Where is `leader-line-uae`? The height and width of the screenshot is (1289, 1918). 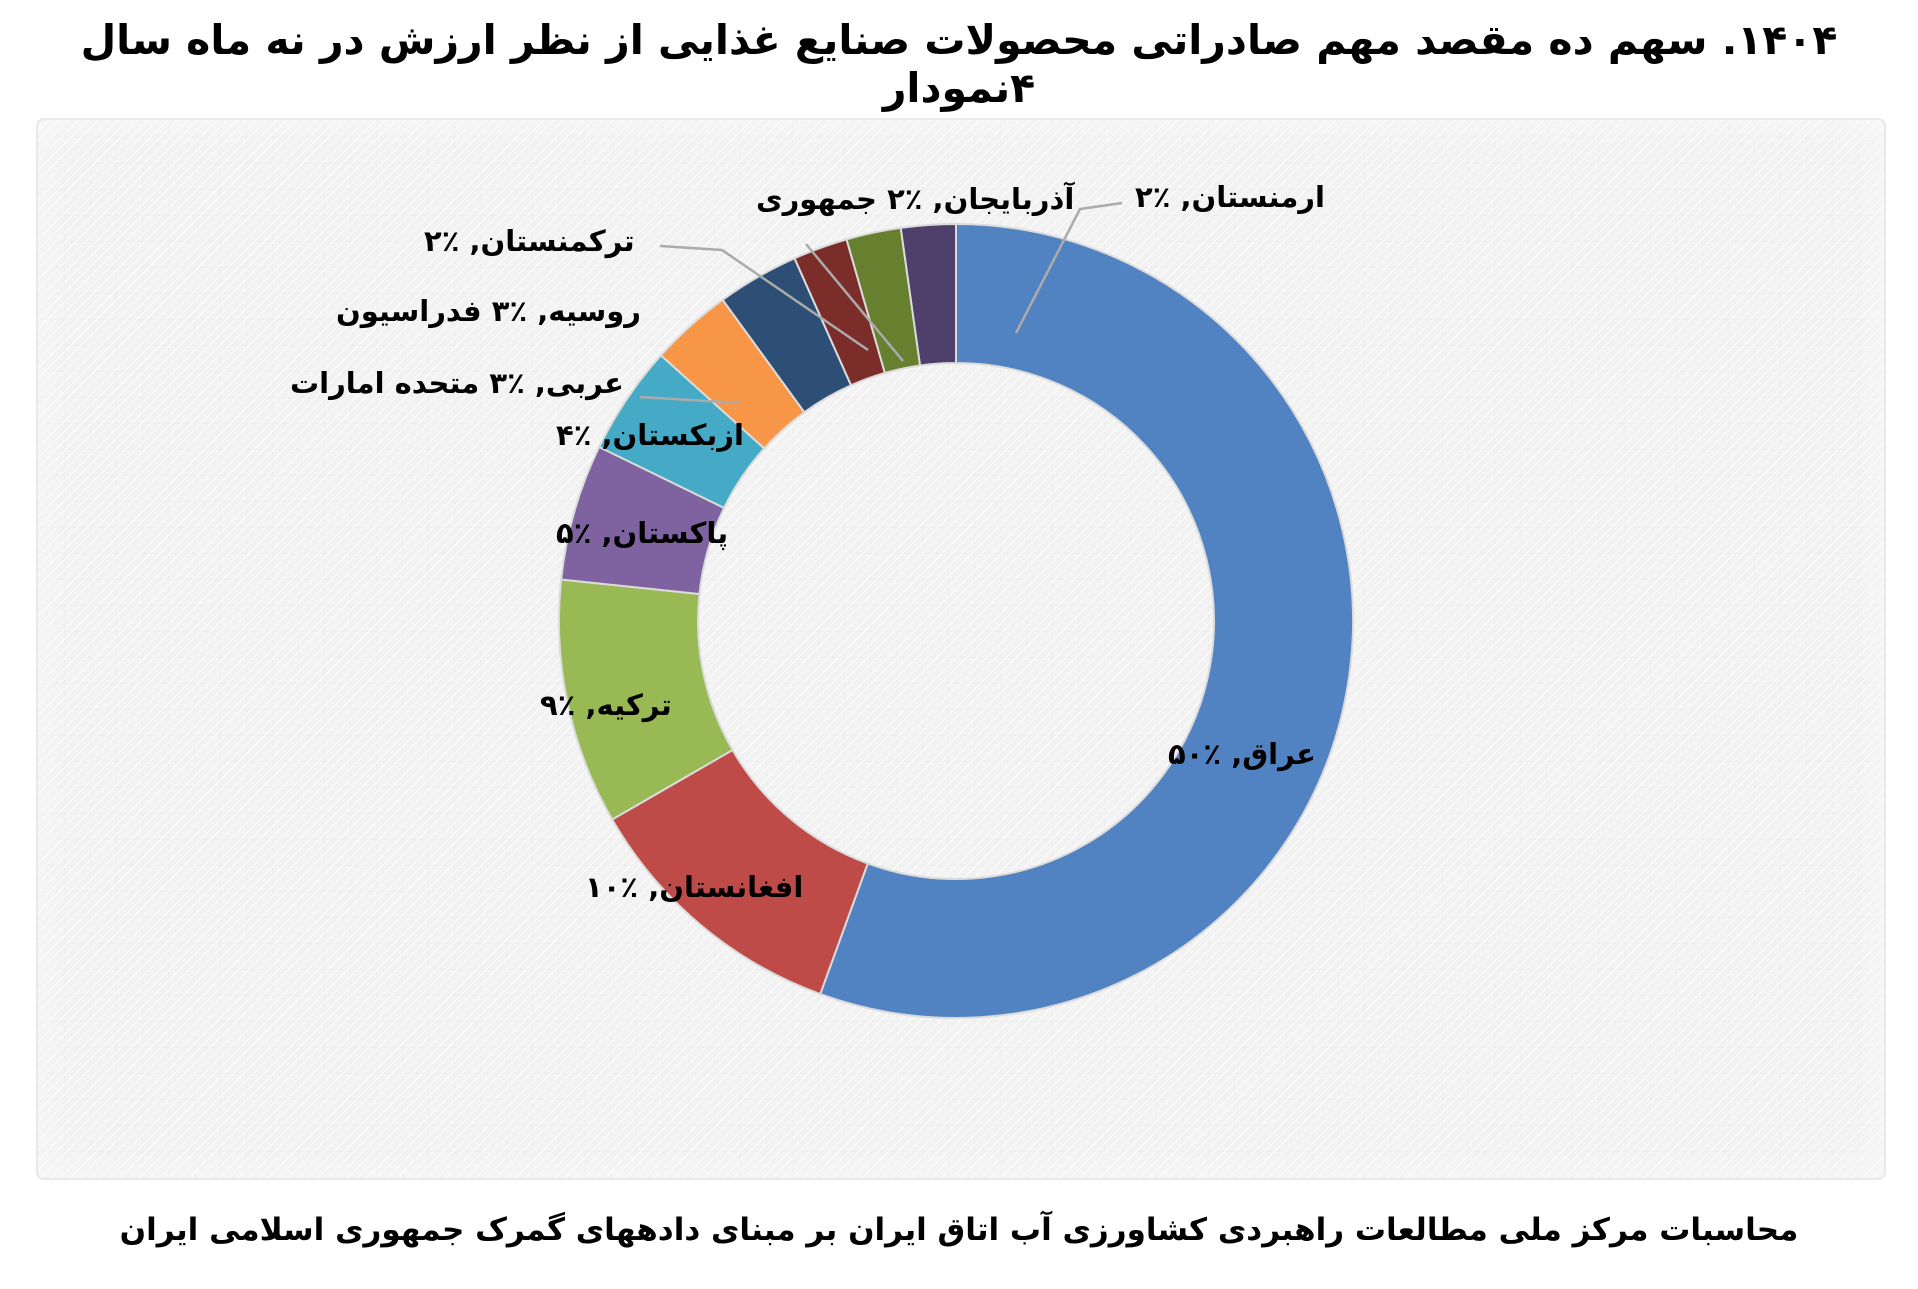
leader-line-uae is located at coordinates (690, 400).